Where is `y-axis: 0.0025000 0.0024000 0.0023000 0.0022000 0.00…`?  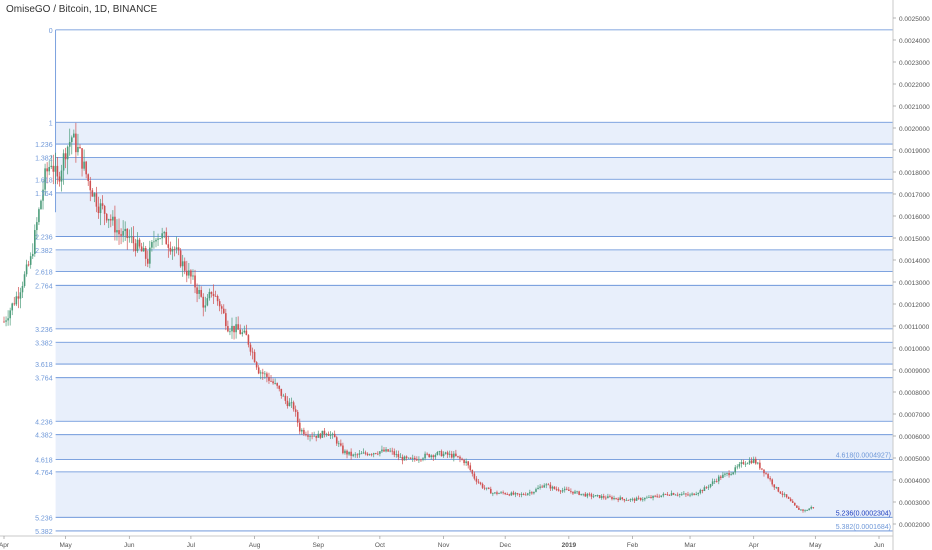
y-axis: 0.0025000 0.0024000 0.0023000 0.0022000 0.00… is located at coordinates (911, 275).